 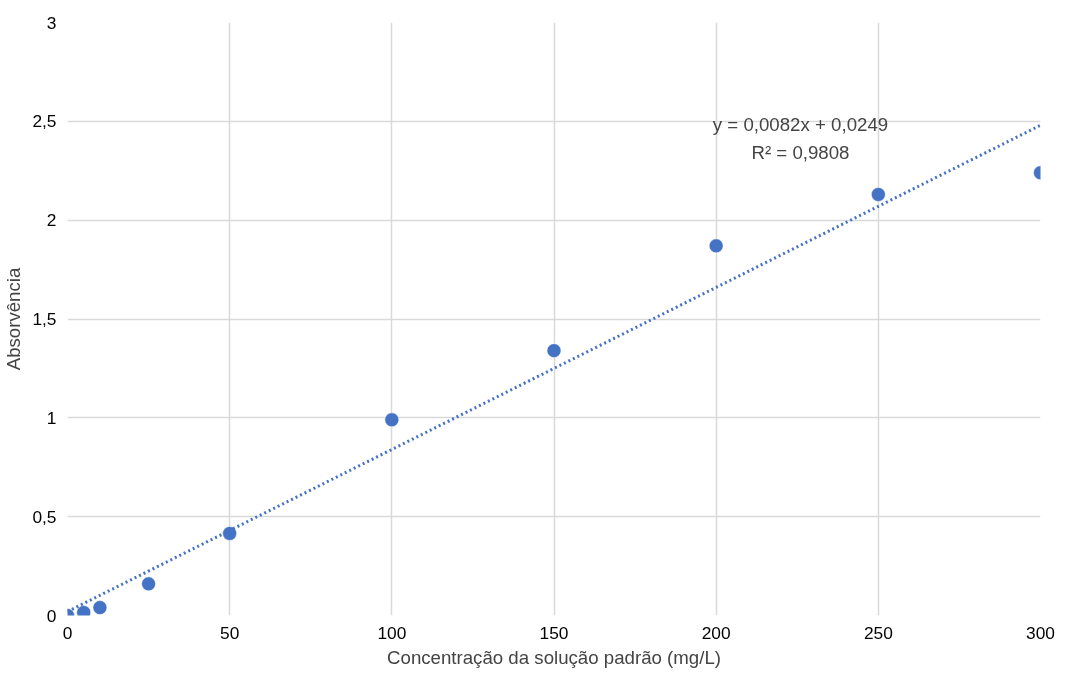 I want to click on y-axis-title: Absorvência, so click(x=14, y=319).